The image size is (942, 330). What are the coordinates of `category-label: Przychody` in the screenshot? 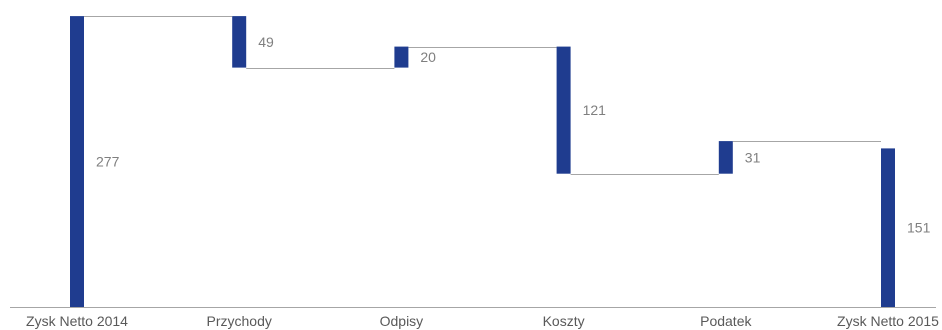 It's located at (239, 321).